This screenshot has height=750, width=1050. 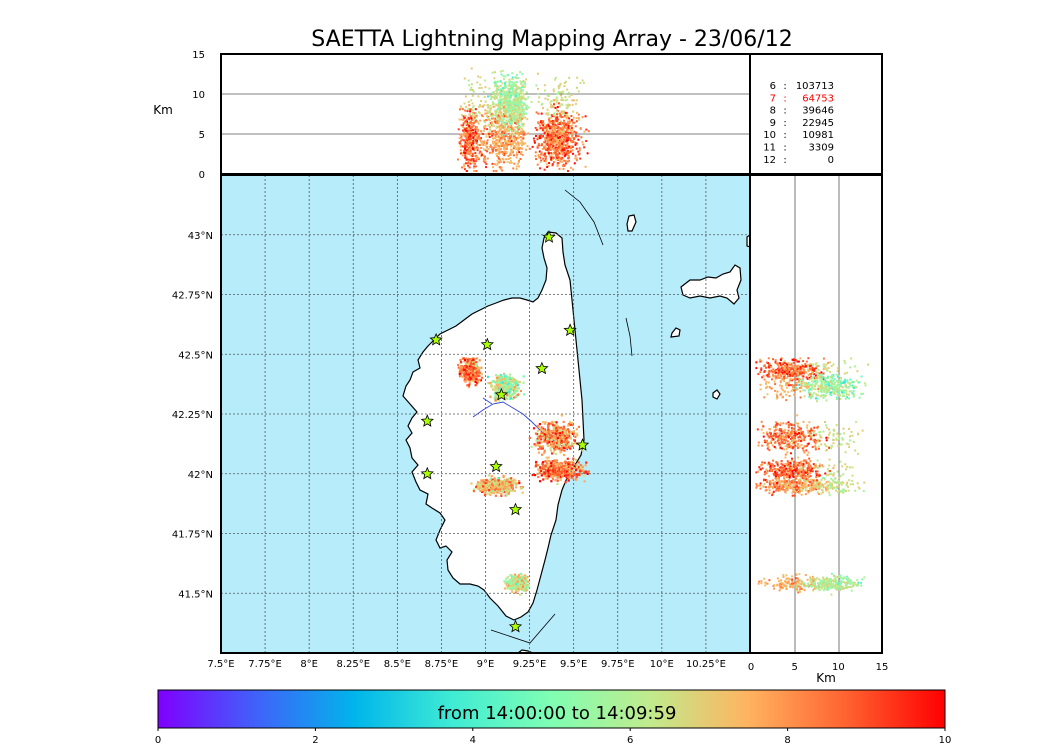 What do you see at coordinates (195, 355) in the screenshot?
I see `map-y-tick-label: 42.5°N` at bounding box center [195, 355].